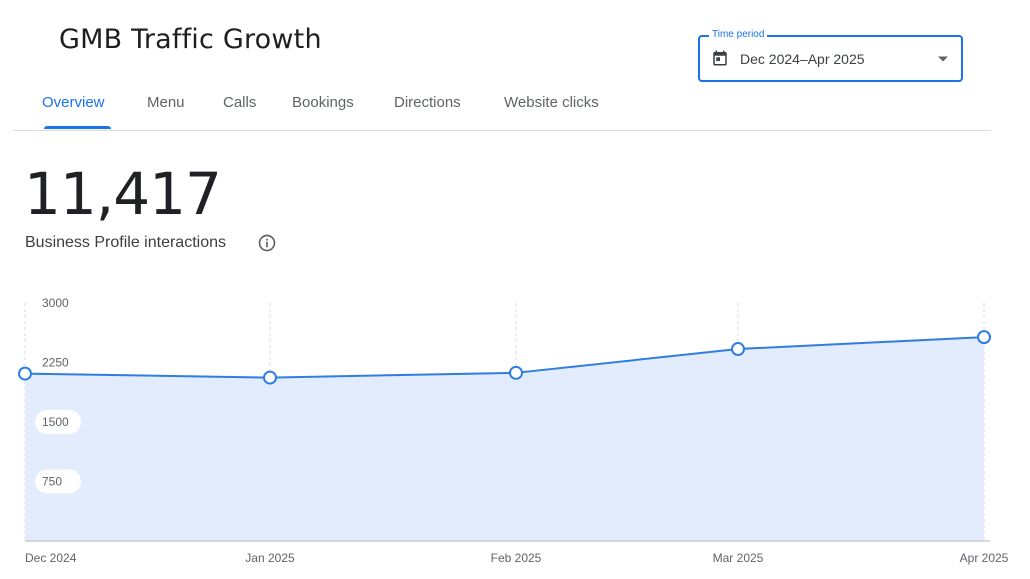 This screenshot has height=579, width=1030. What do you see at coordinates (802, 59) in the screenshot?
I see `time-period-value: Dec 2024–Apr 2025` at bounding box center [802, 59].